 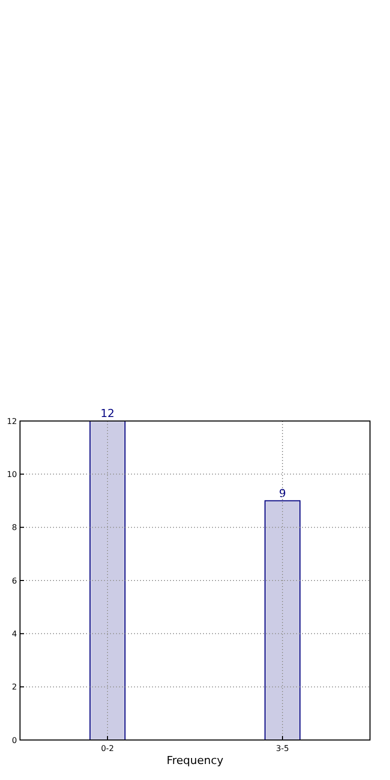 What do you see at coordinates (107, 748) in the screenshot?
I see `x-tick-label: 0-2` at bounding box center [107, 748].